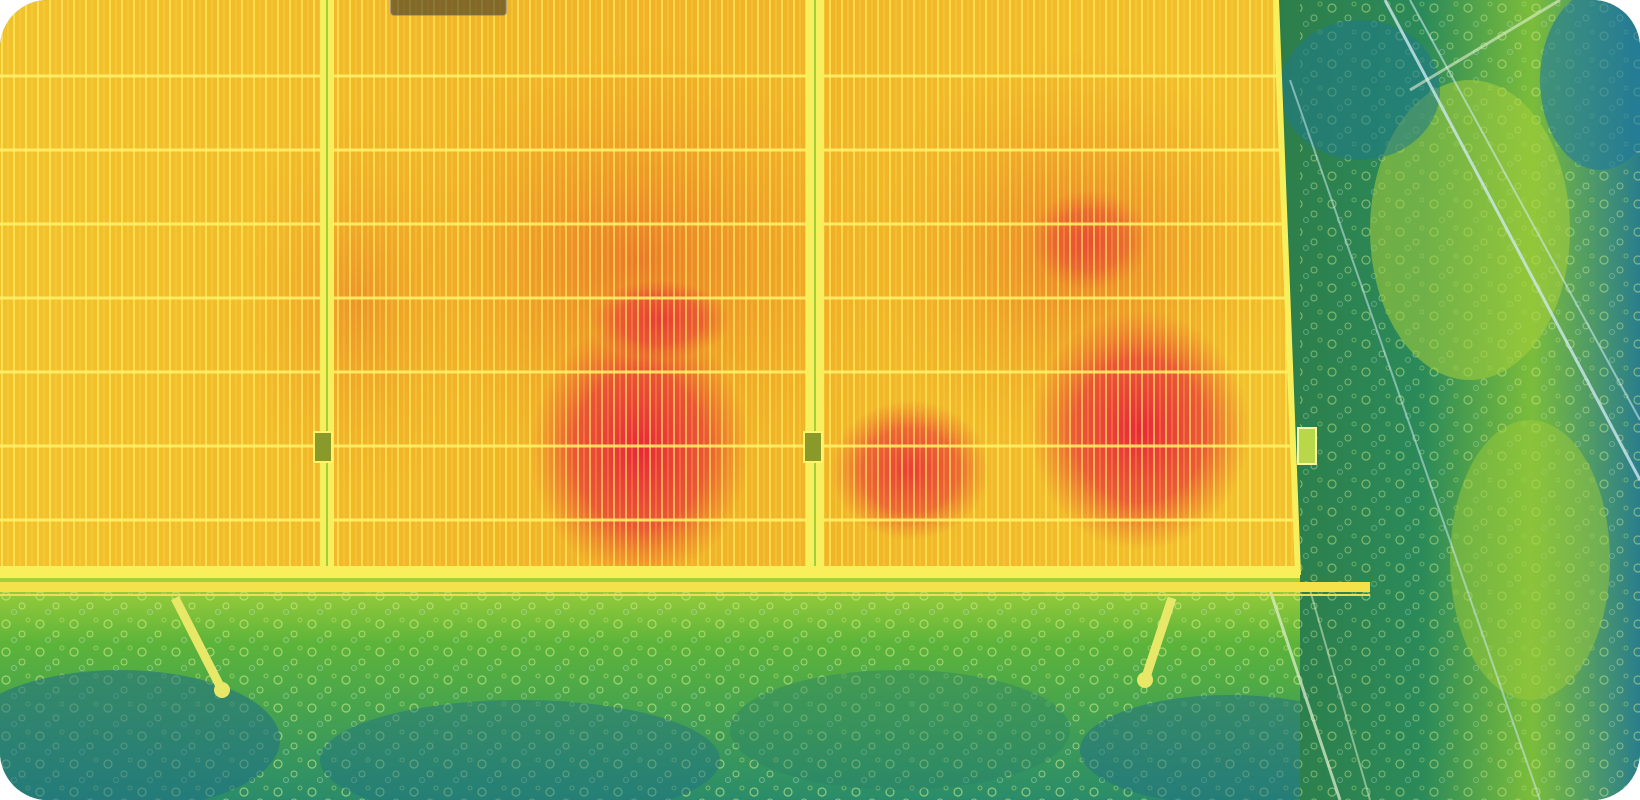 Image resolution: width=1640 pixels, height=800 pixels. I want to click on watermark-logo, so click(448, 8).